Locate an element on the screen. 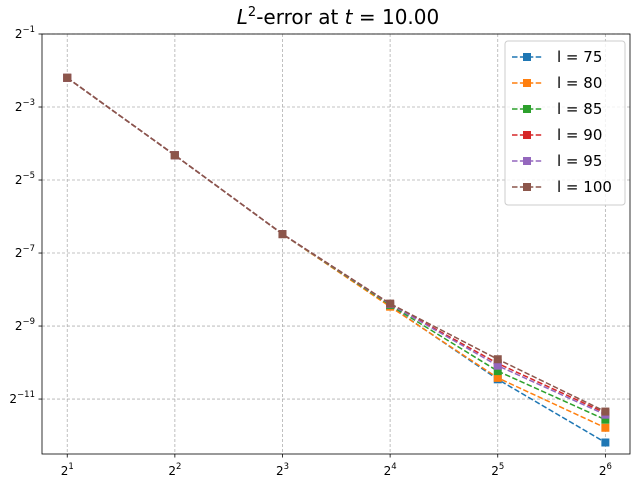  y-tick-exp: −3 is located at coordinates (28, 103).